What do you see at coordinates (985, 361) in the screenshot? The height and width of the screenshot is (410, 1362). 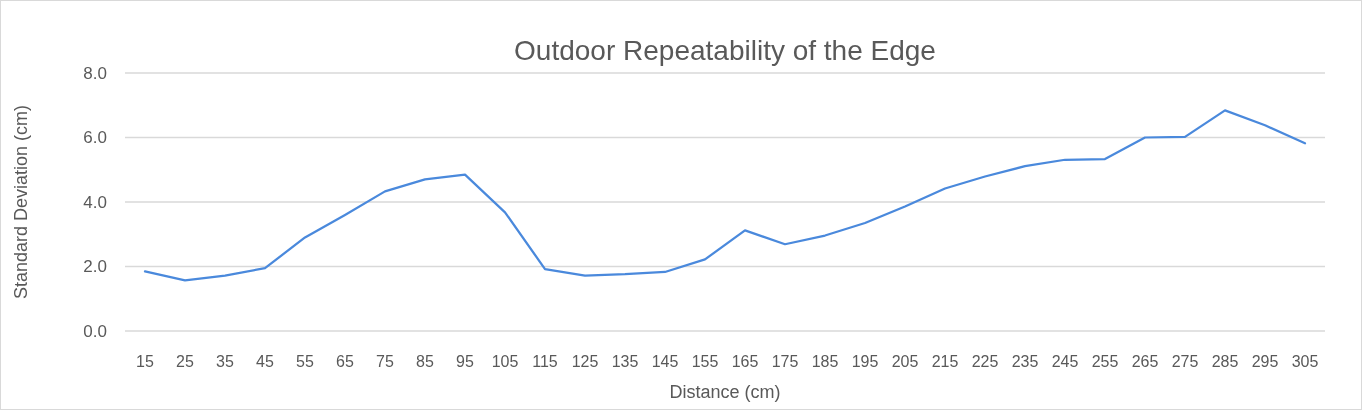 I see `x-tick-label: 225` at bounding box center [985, 361].